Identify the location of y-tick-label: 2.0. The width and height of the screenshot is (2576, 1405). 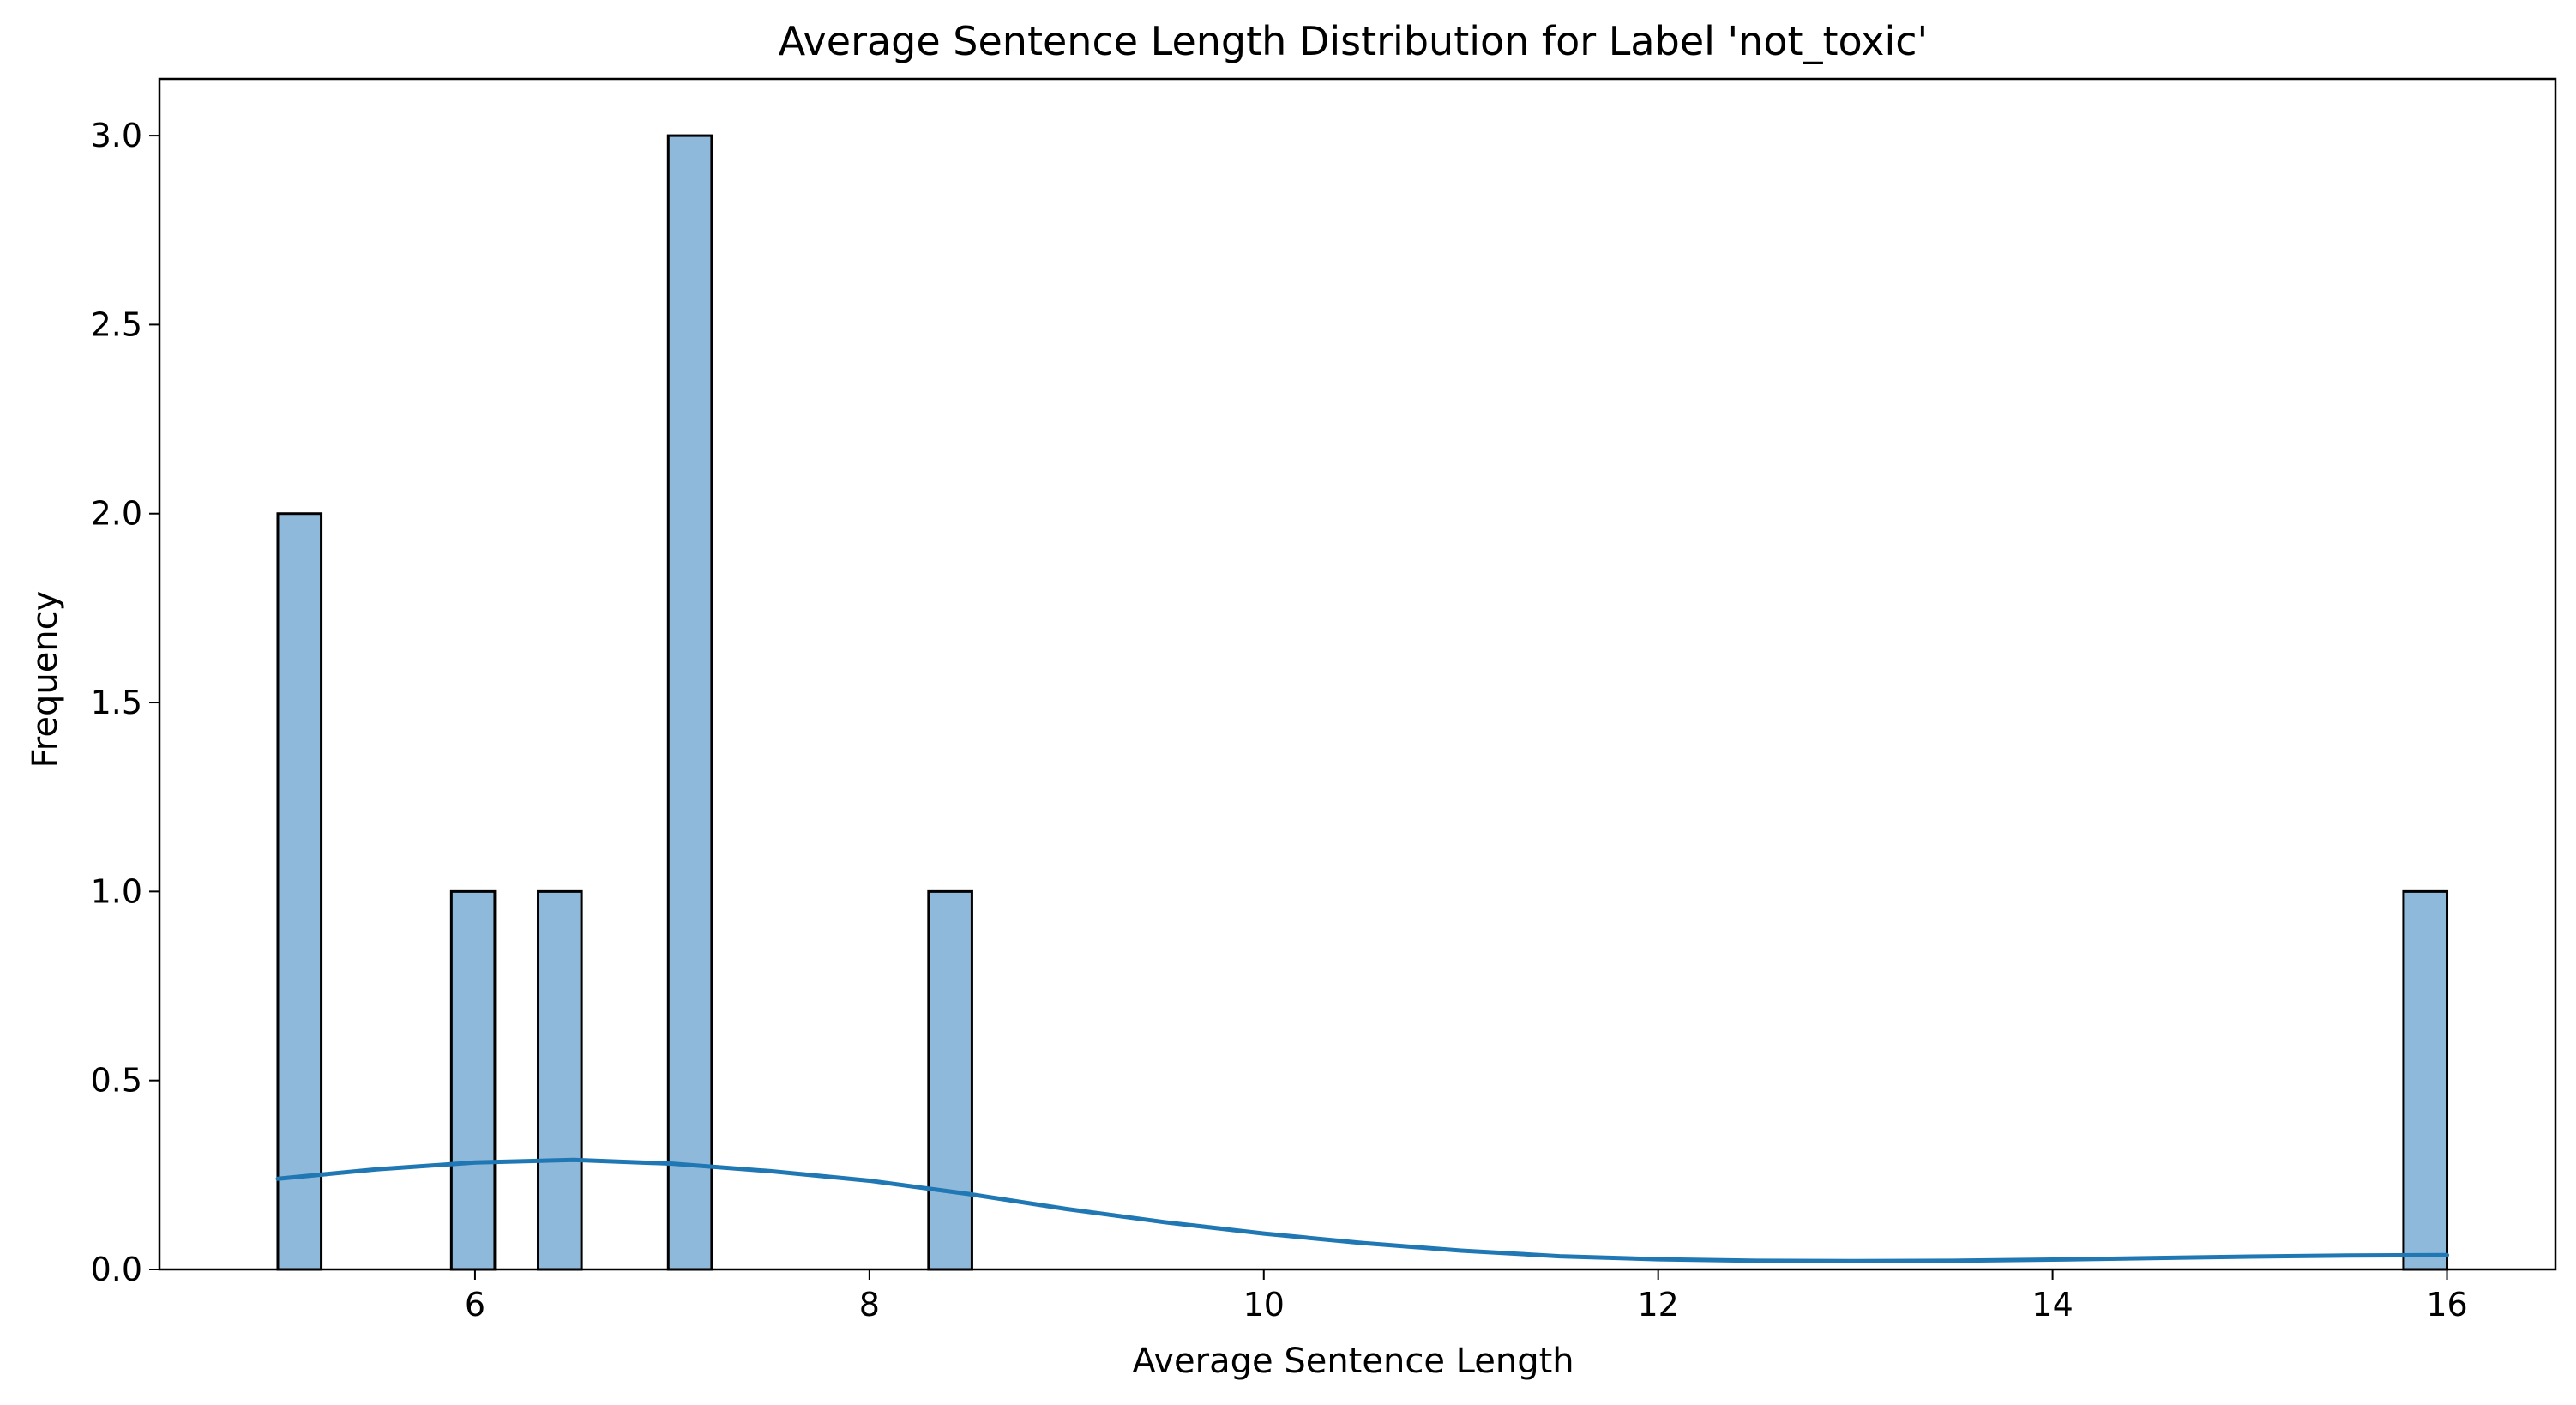
(117, 514).